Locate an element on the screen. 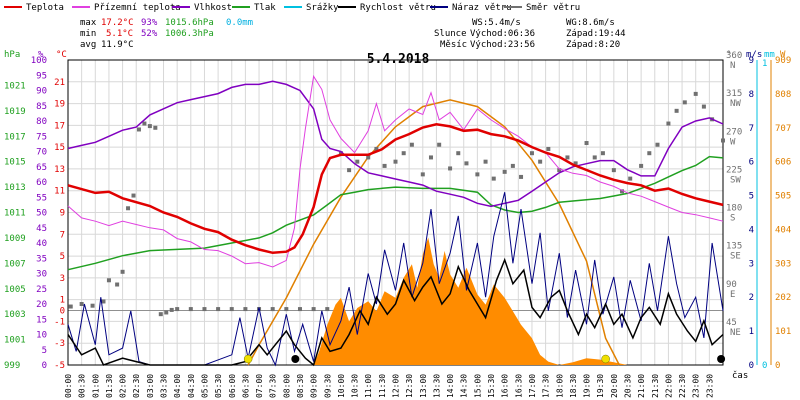  humidity-tick-label: 85 is located at coordinates (41, 107).